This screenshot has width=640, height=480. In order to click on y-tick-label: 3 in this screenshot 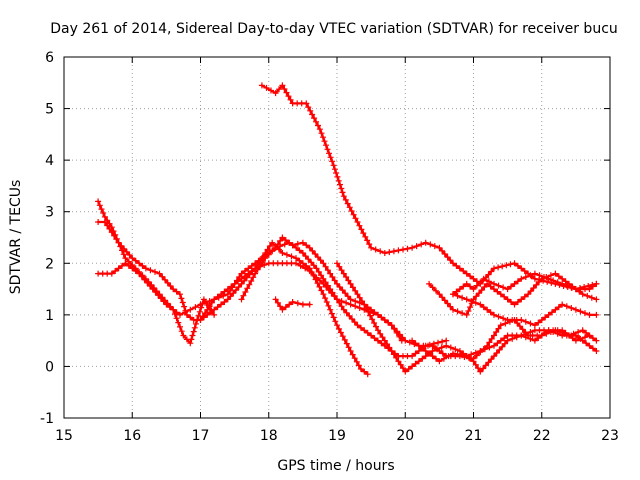, I will do `click(49, 213)`.